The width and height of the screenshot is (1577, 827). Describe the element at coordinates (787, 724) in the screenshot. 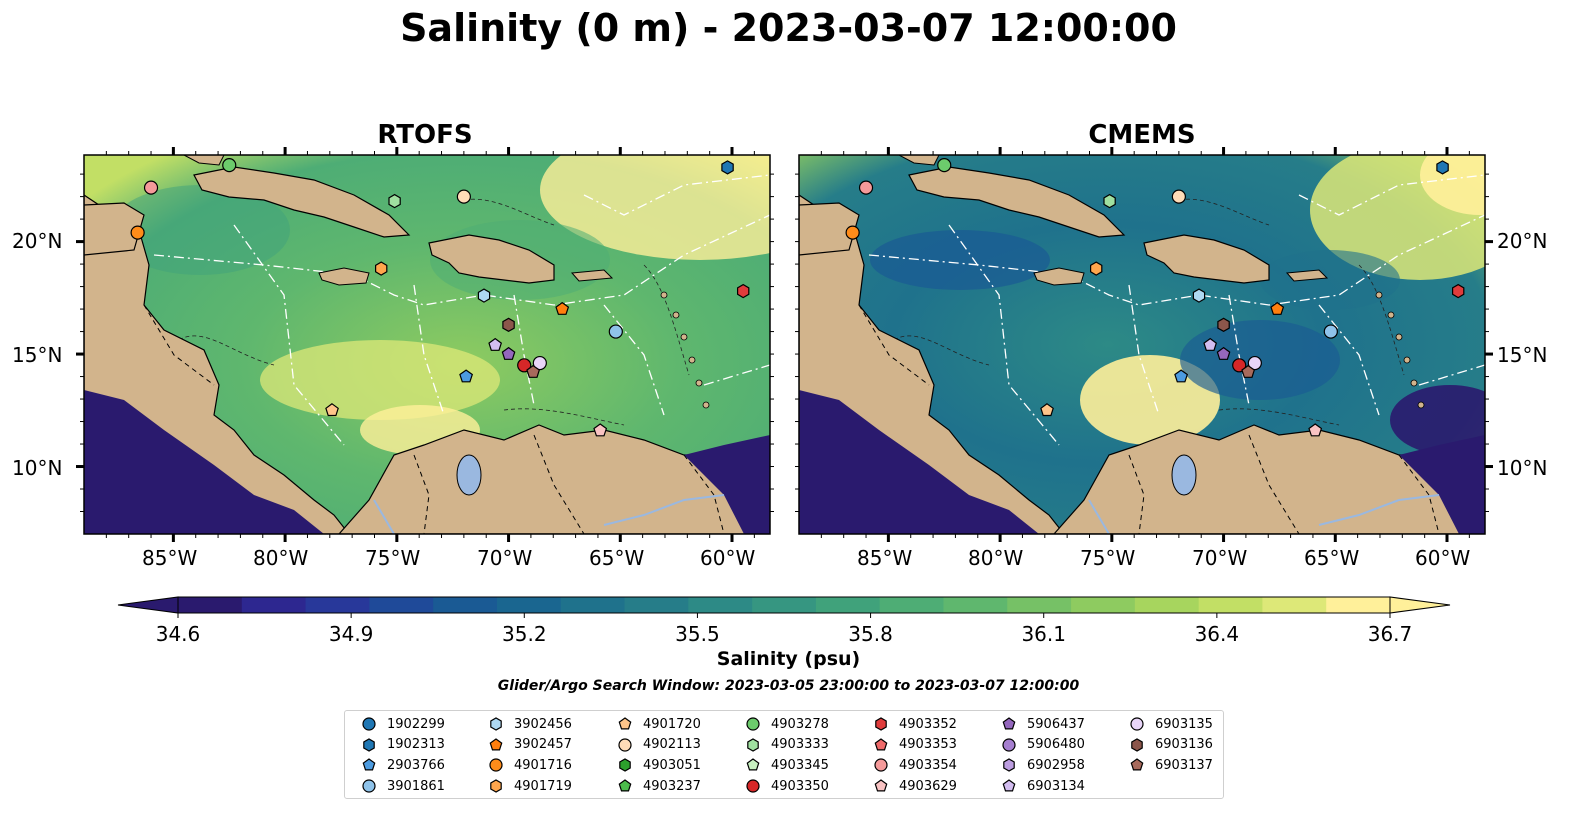

I see `legend-item: 4903278` at that location.